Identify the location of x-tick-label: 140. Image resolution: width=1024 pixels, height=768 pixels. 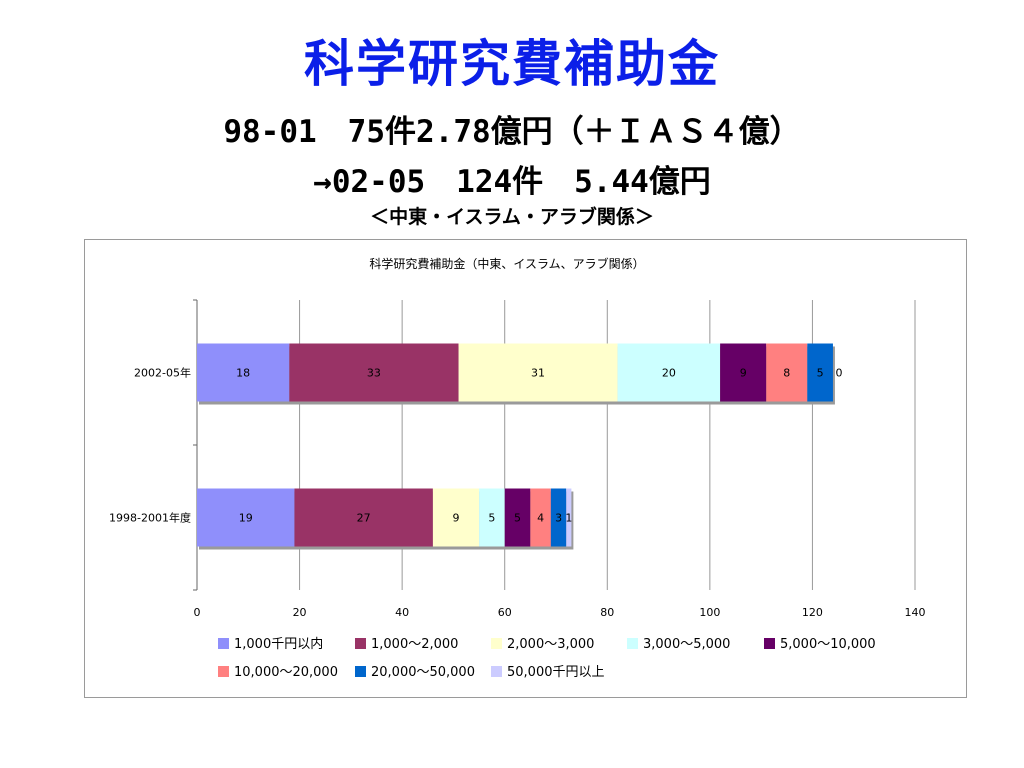
(915, 612).